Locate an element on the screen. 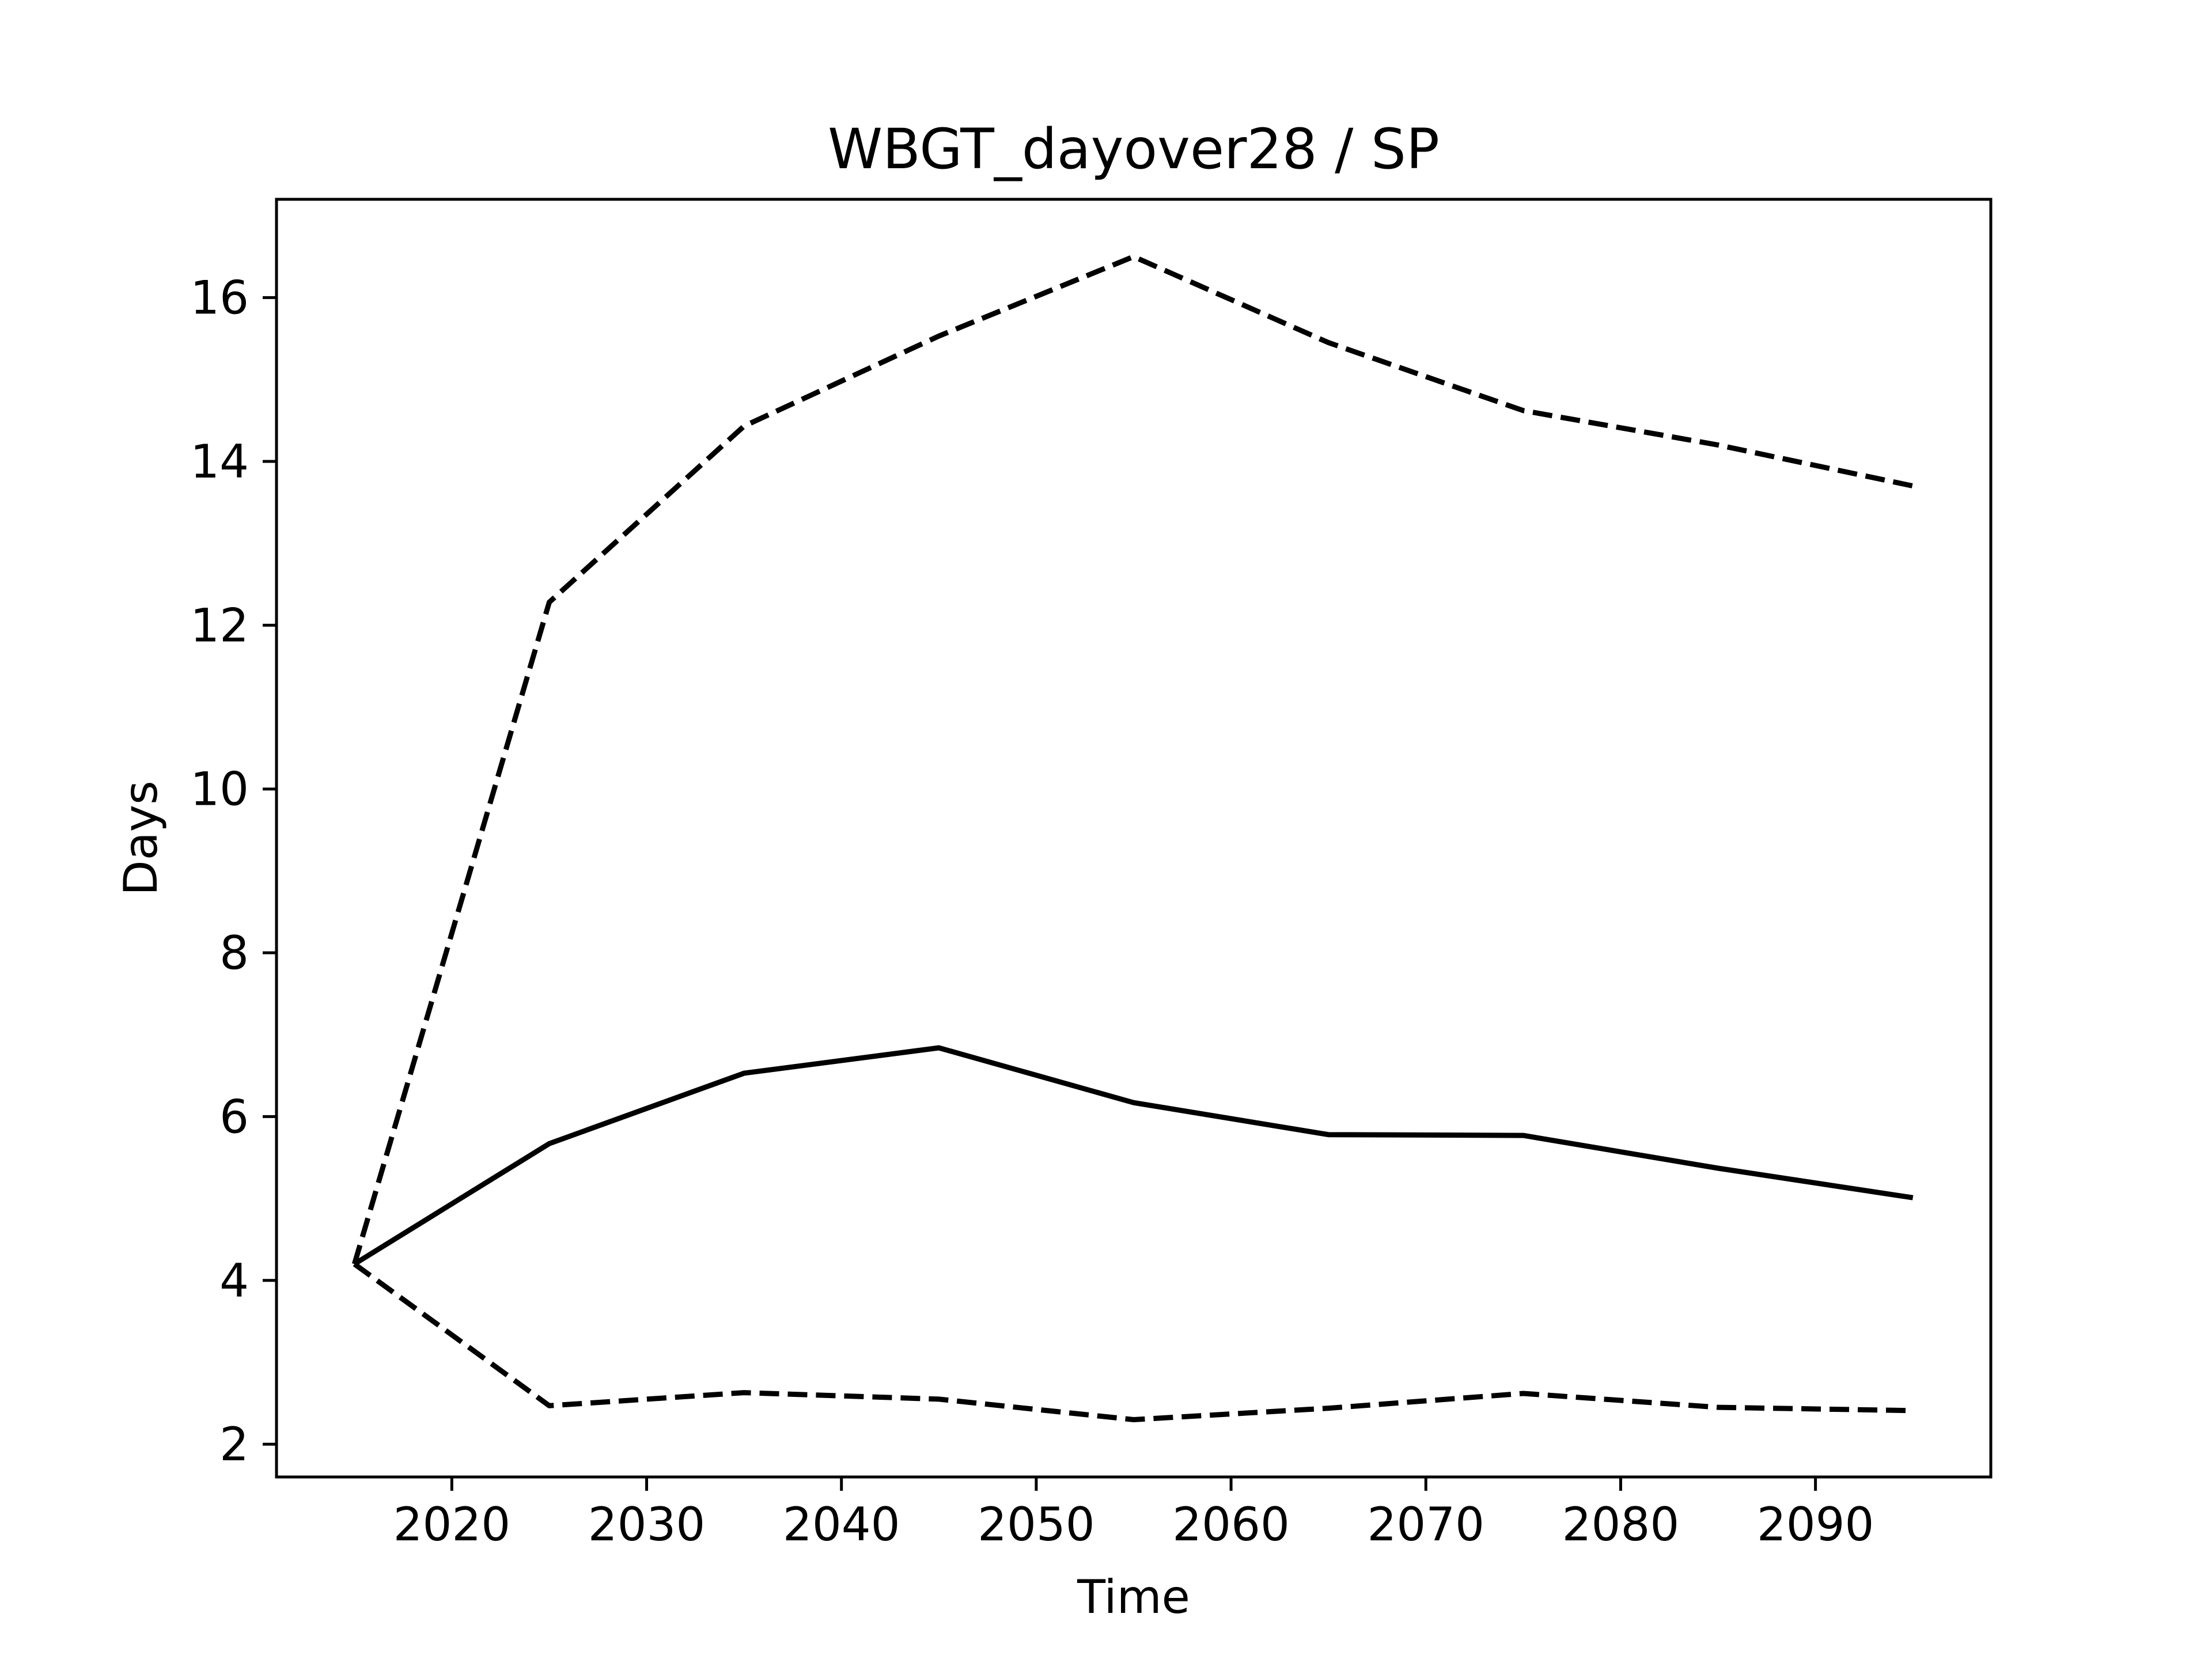 This screenshot has width=2212, height=1659. x-tick-label: 2070 is located at coordinates (1425, 1524).